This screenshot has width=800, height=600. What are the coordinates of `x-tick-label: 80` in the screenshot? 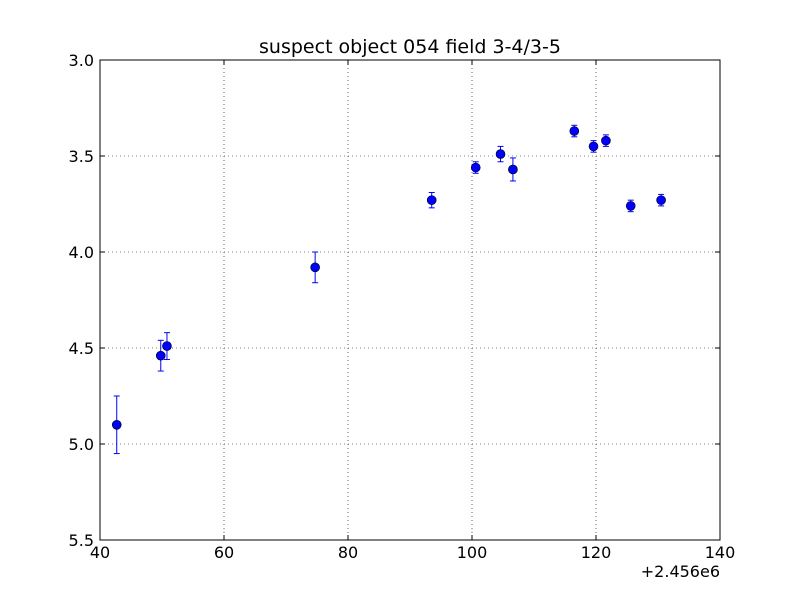 It's located at (348, 552).